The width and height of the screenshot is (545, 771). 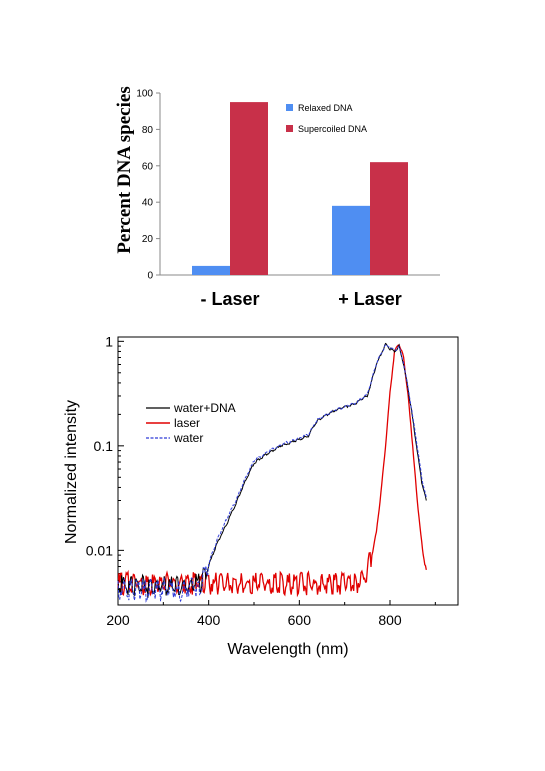 I want to click on line-xtick-label: 400, so click(x=209, y=620).